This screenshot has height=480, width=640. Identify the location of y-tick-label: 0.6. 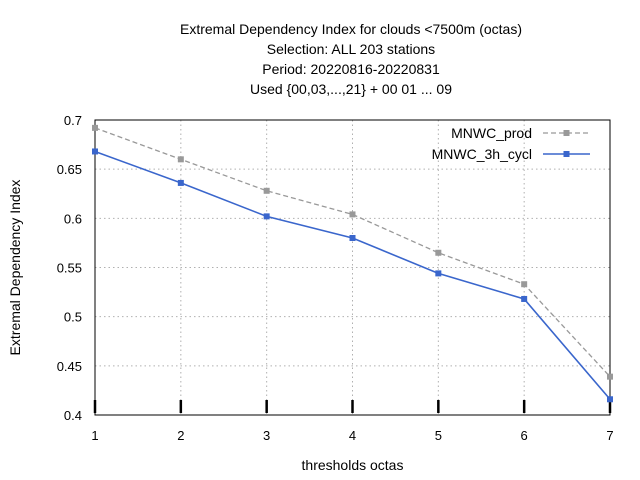
(73, 218).